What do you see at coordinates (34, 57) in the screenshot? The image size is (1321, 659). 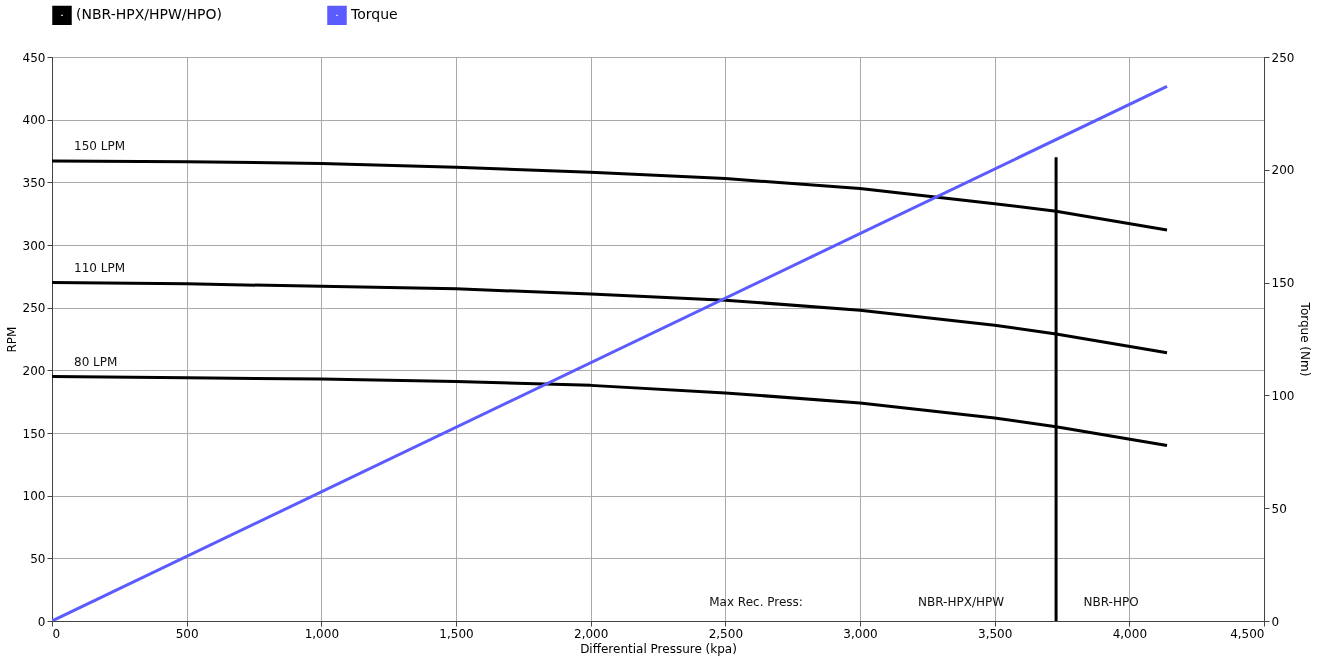 I see `y-tick-label: 450` at bounding box center [34, 57].